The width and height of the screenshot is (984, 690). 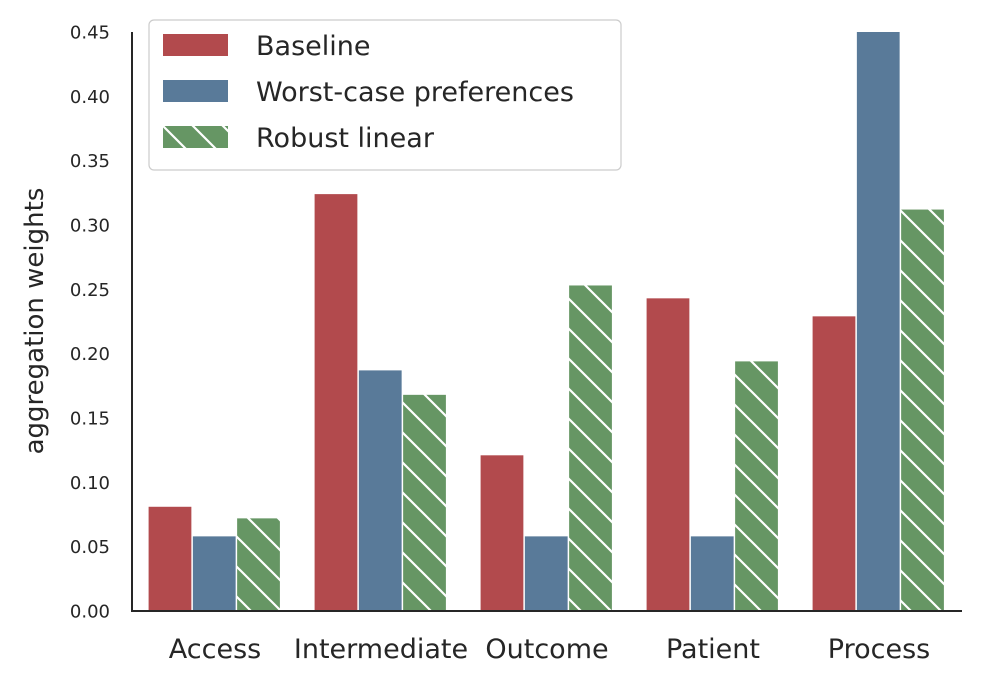 What do you see at coordinates (590, 448) in the screenshot?
I see `bar-robust-linear-outcome` at bounding box center [590, 448].